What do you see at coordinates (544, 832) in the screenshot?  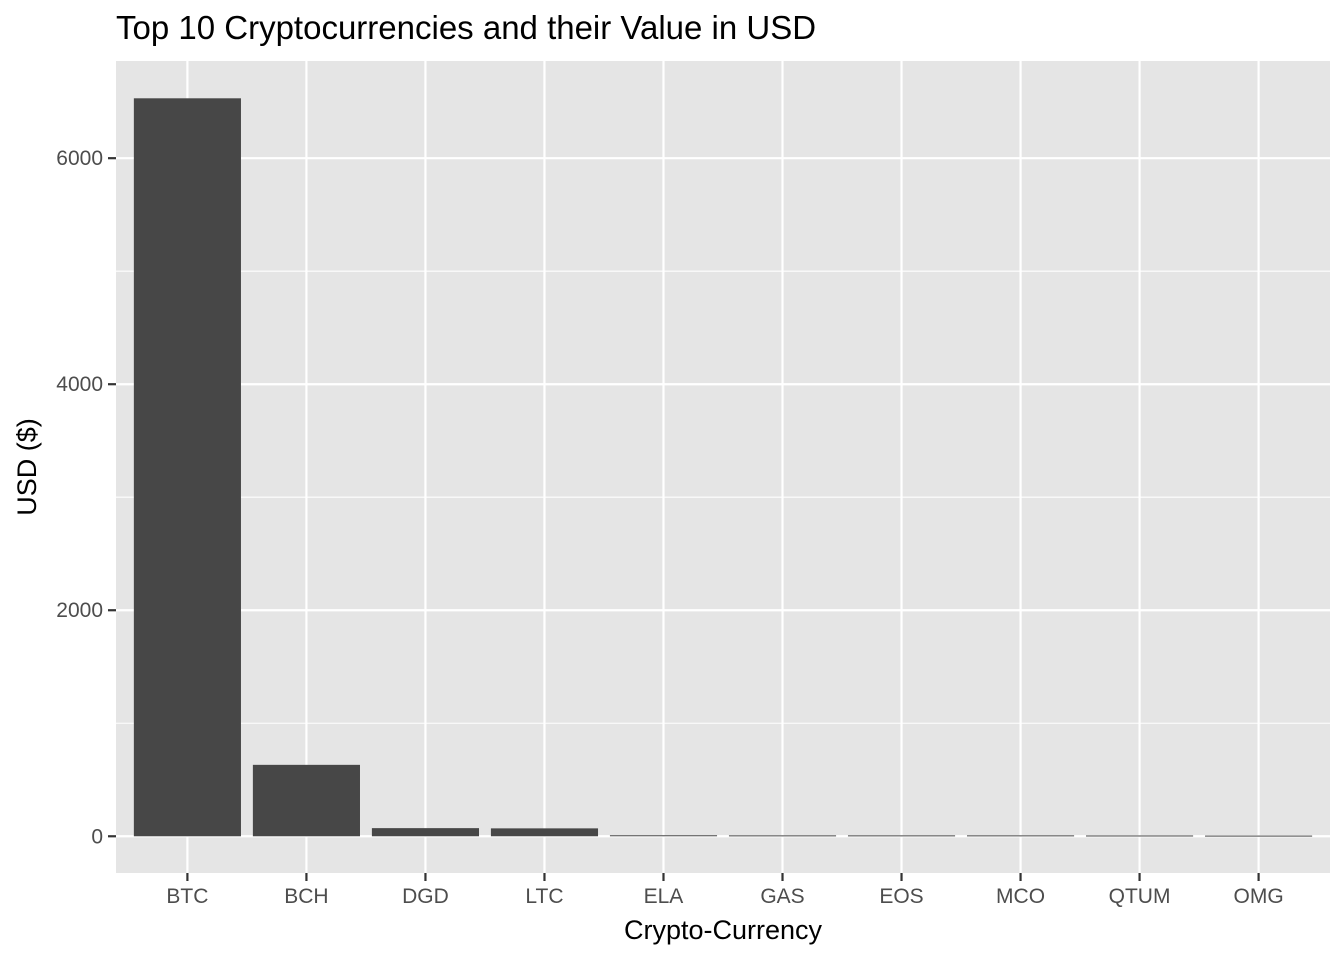 I see `bar-ltc` at bounding box center [544, 832].